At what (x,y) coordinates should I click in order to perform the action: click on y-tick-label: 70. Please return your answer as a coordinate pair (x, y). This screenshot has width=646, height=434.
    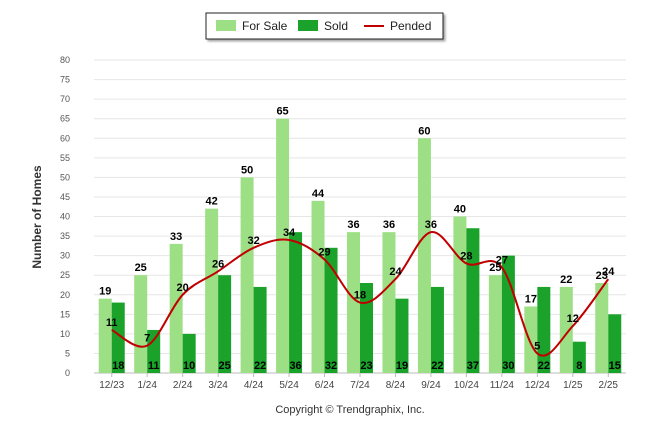
    Looking at the image, I should click on (65, 99).